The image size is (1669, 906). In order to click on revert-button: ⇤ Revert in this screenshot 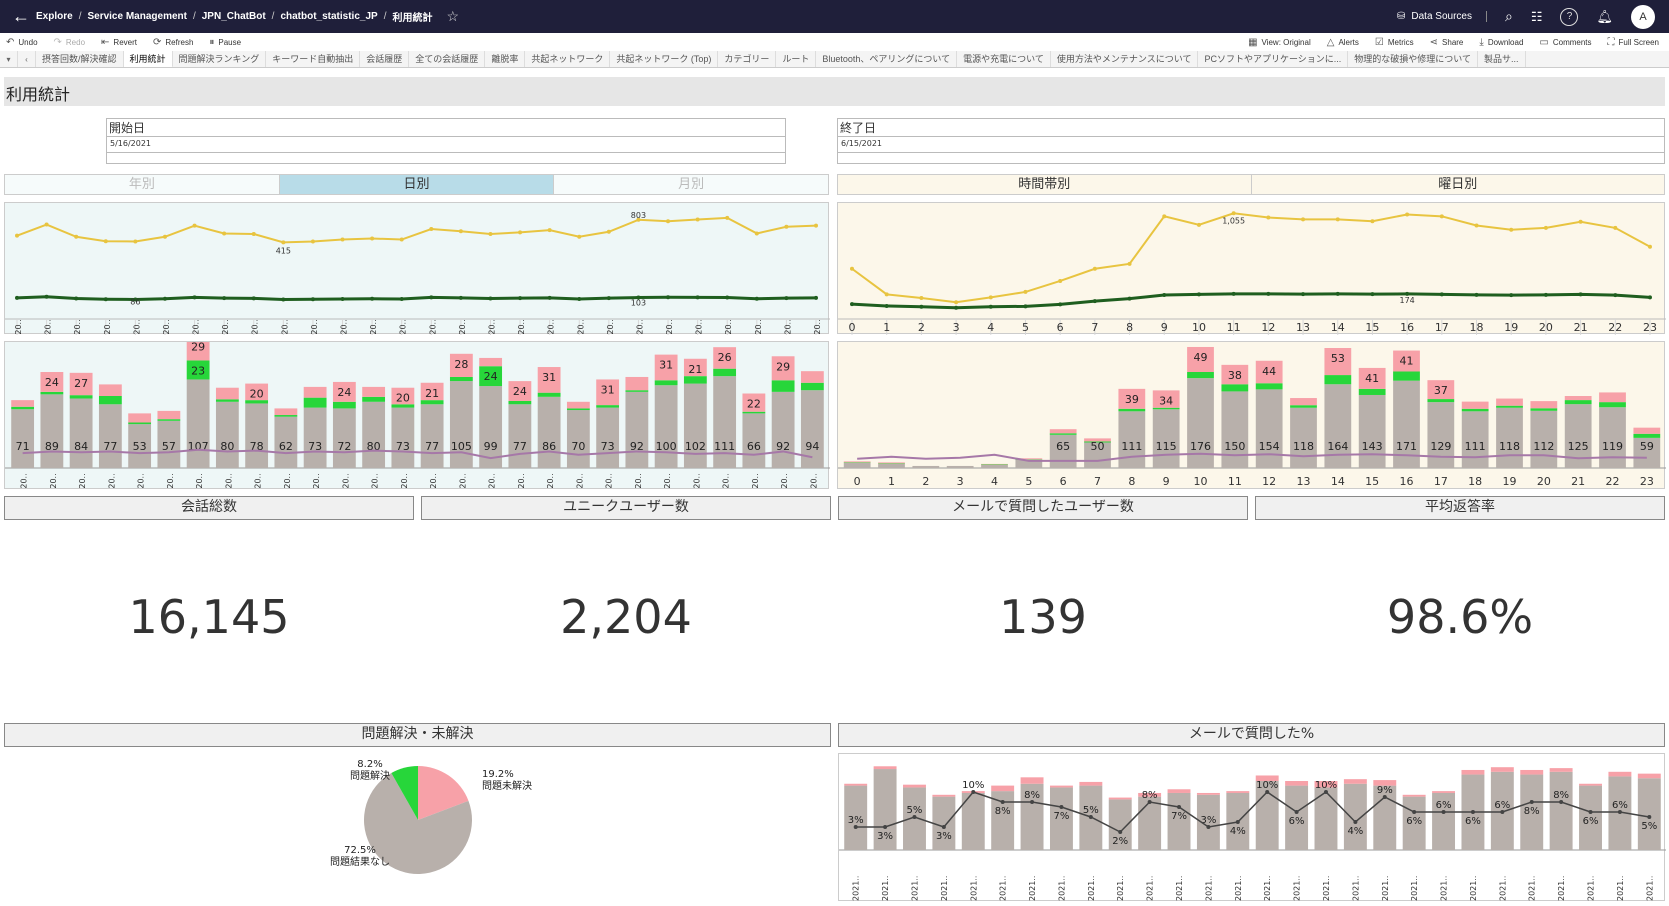, I will do `click(121, 42)`.